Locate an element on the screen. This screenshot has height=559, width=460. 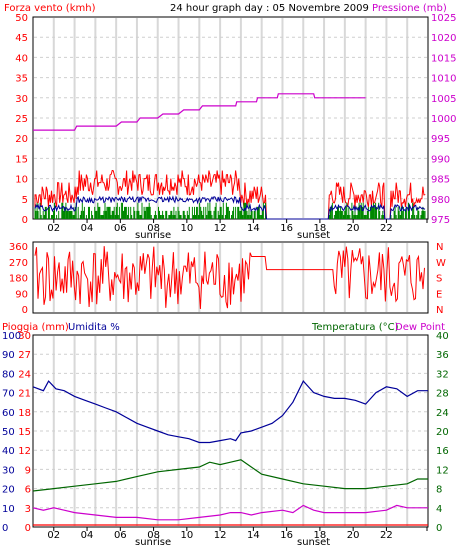
sunset-label-top: sunset is located at coordinates (313, 235).